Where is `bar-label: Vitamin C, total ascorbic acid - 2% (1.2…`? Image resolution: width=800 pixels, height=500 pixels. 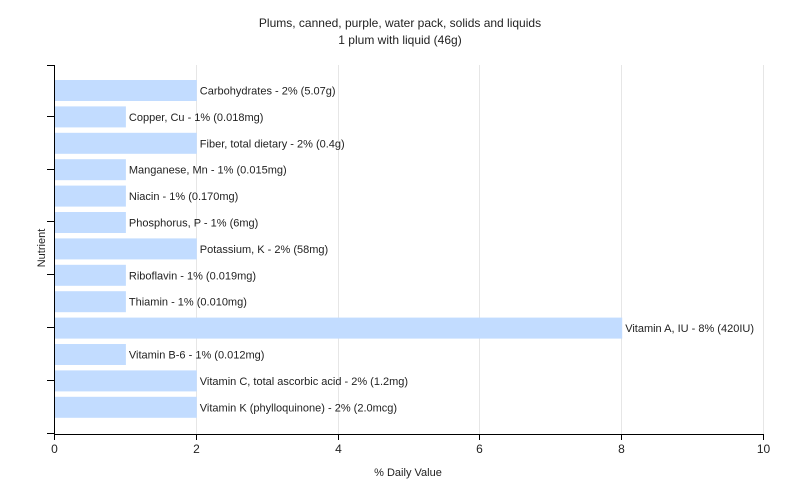 bar-label: Vitamin C, total ascorbic acid - 2% (1.2… is located at coordinates (304, 382).